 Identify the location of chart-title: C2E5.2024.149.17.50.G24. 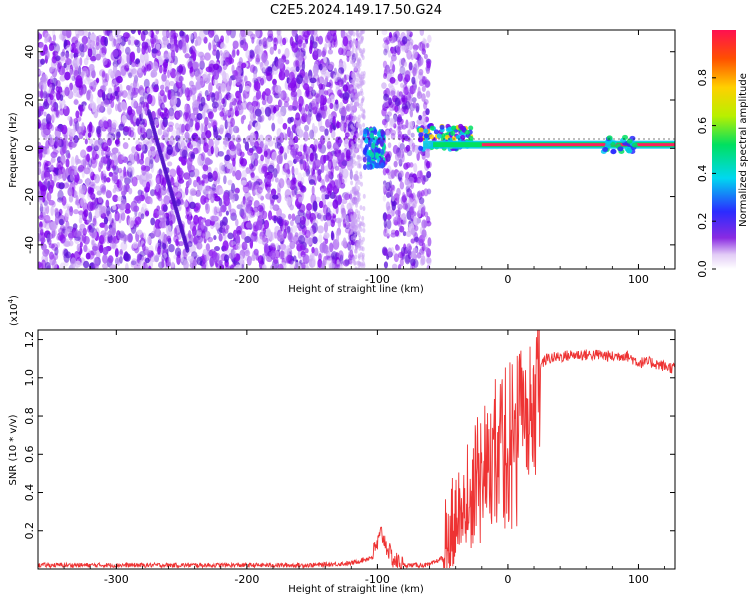
(356, 10).